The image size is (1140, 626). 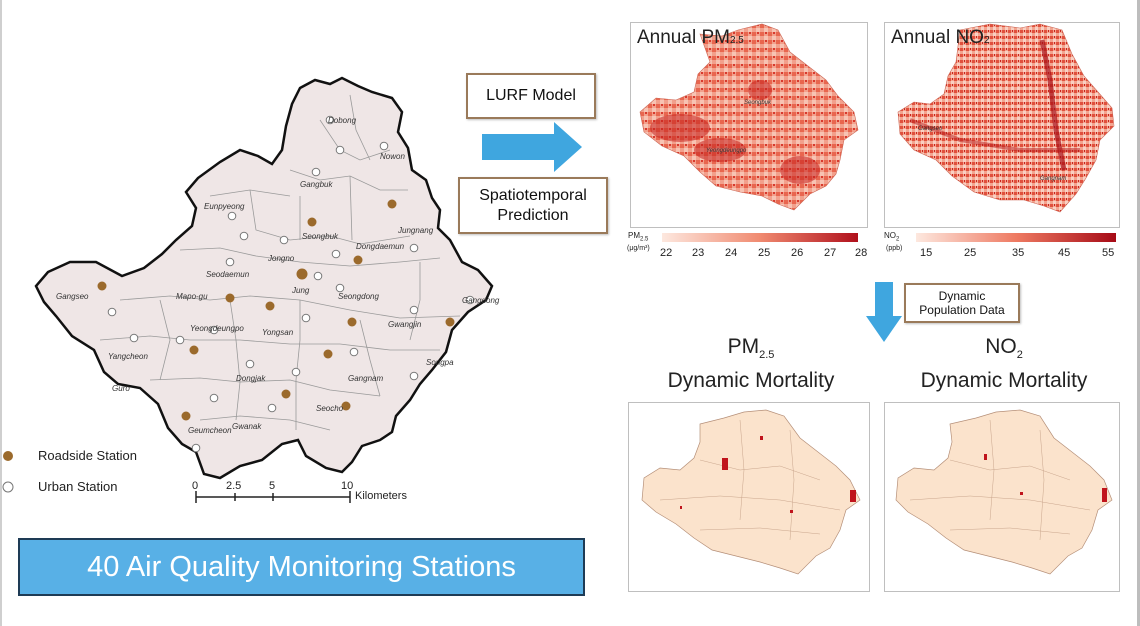 I want to click on pm25-cbar-tick: 25, so click(x=764, y=253).